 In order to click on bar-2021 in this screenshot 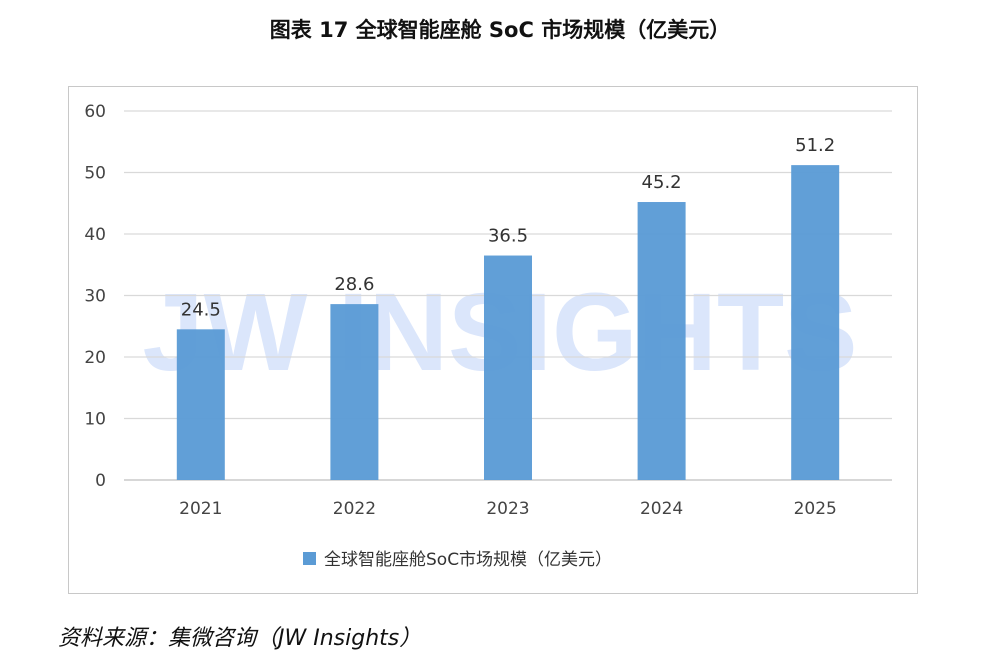, I will do `click(200, 404)`.